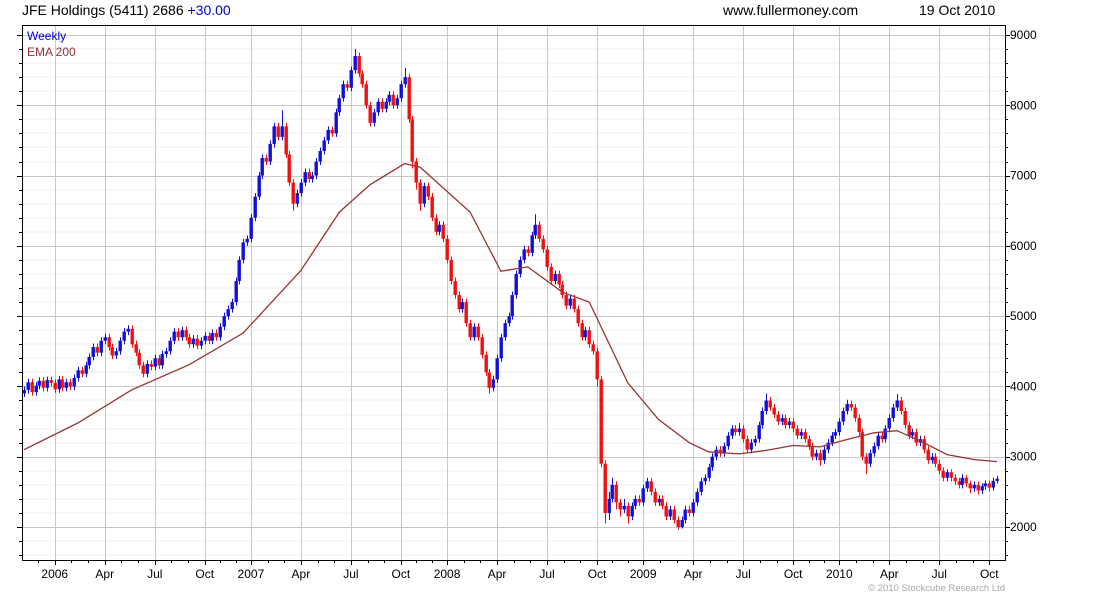 This screenshot has height=600, width=1100. Describe the element at coordinates (51, 44) in the screenshot. I see `chart-legend: Weekly EMA 200` at that location.